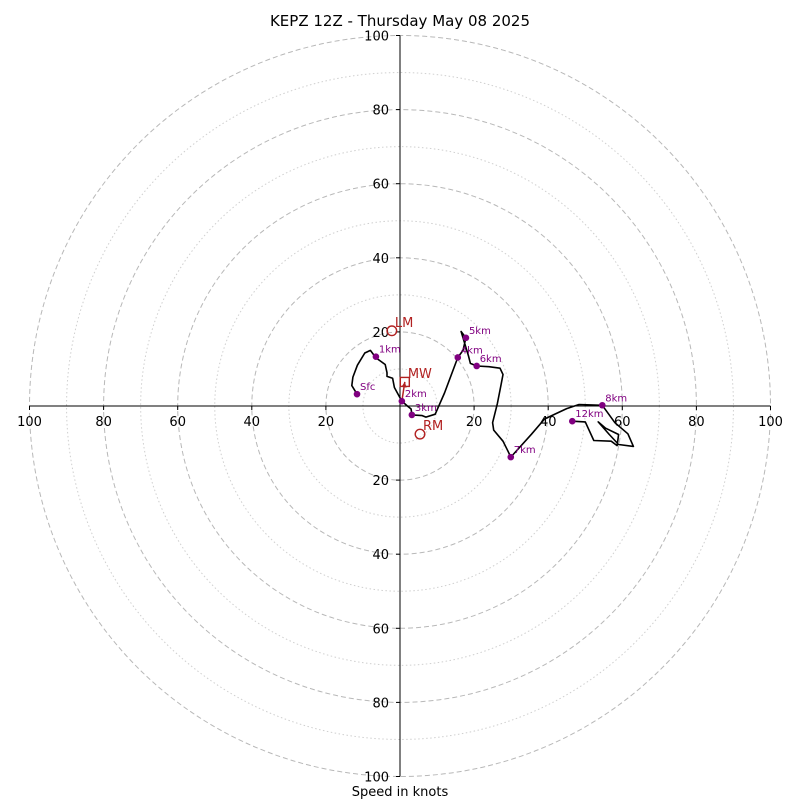  I want to click on storm-motion-label: MW, so click(420, 374).